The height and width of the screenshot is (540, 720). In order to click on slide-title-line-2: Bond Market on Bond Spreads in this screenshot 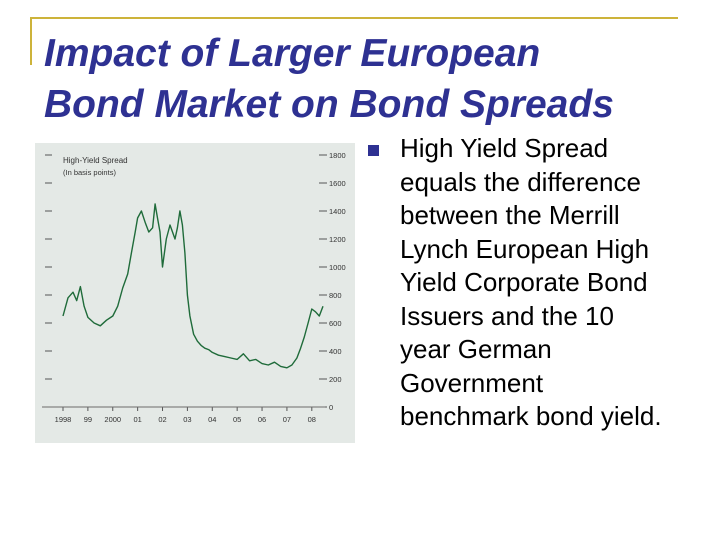, I will do `click(329, 104)`.